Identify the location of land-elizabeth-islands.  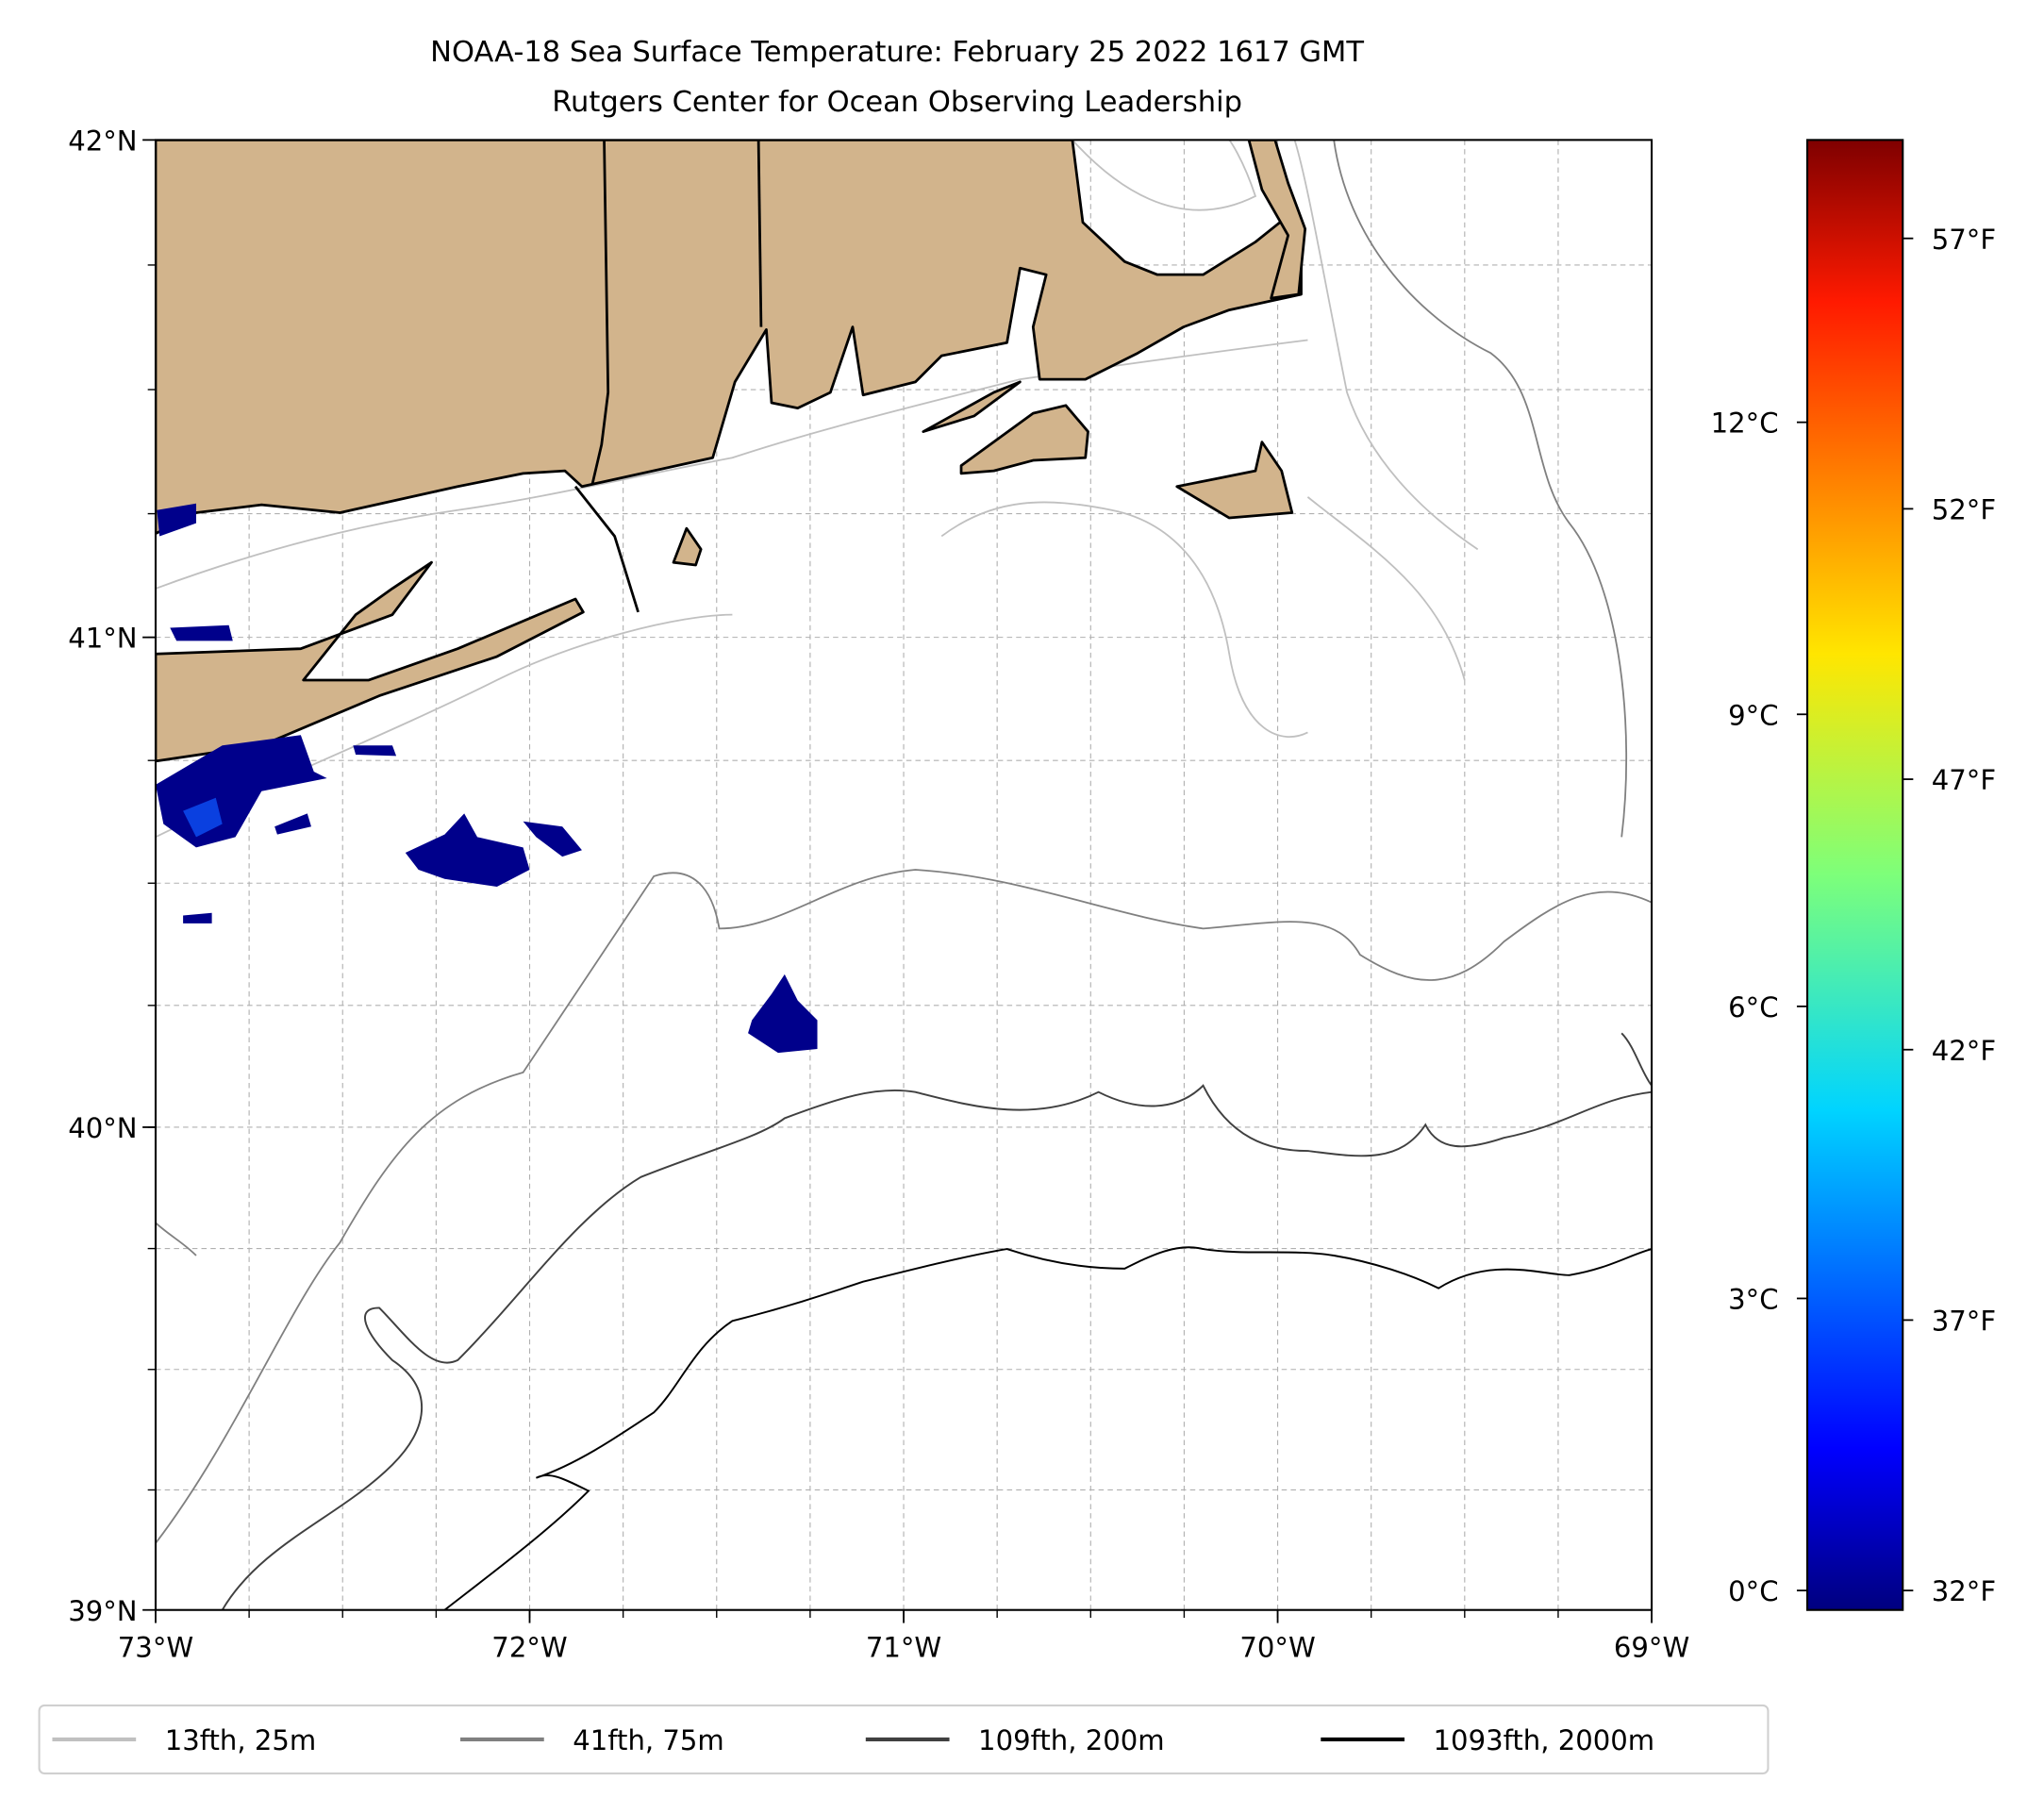
(972, 406).